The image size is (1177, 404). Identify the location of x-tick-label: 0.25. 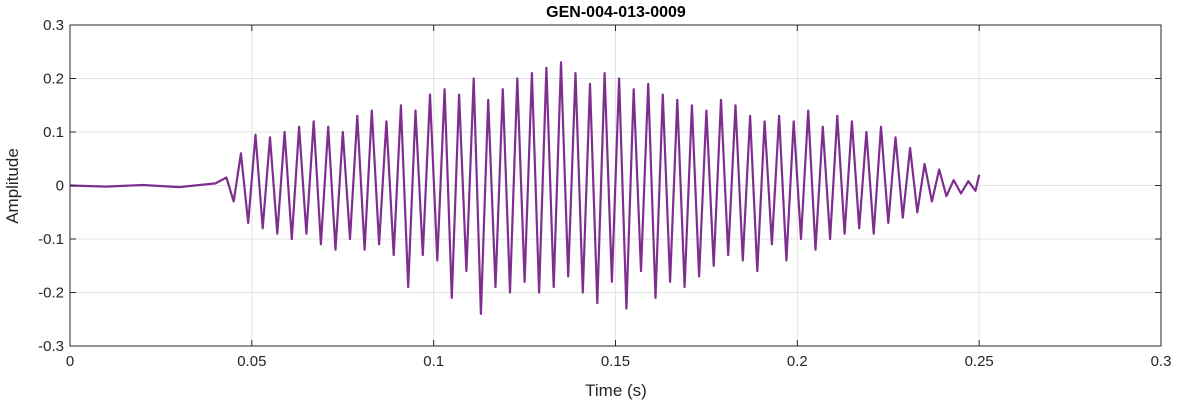
(979, 361).